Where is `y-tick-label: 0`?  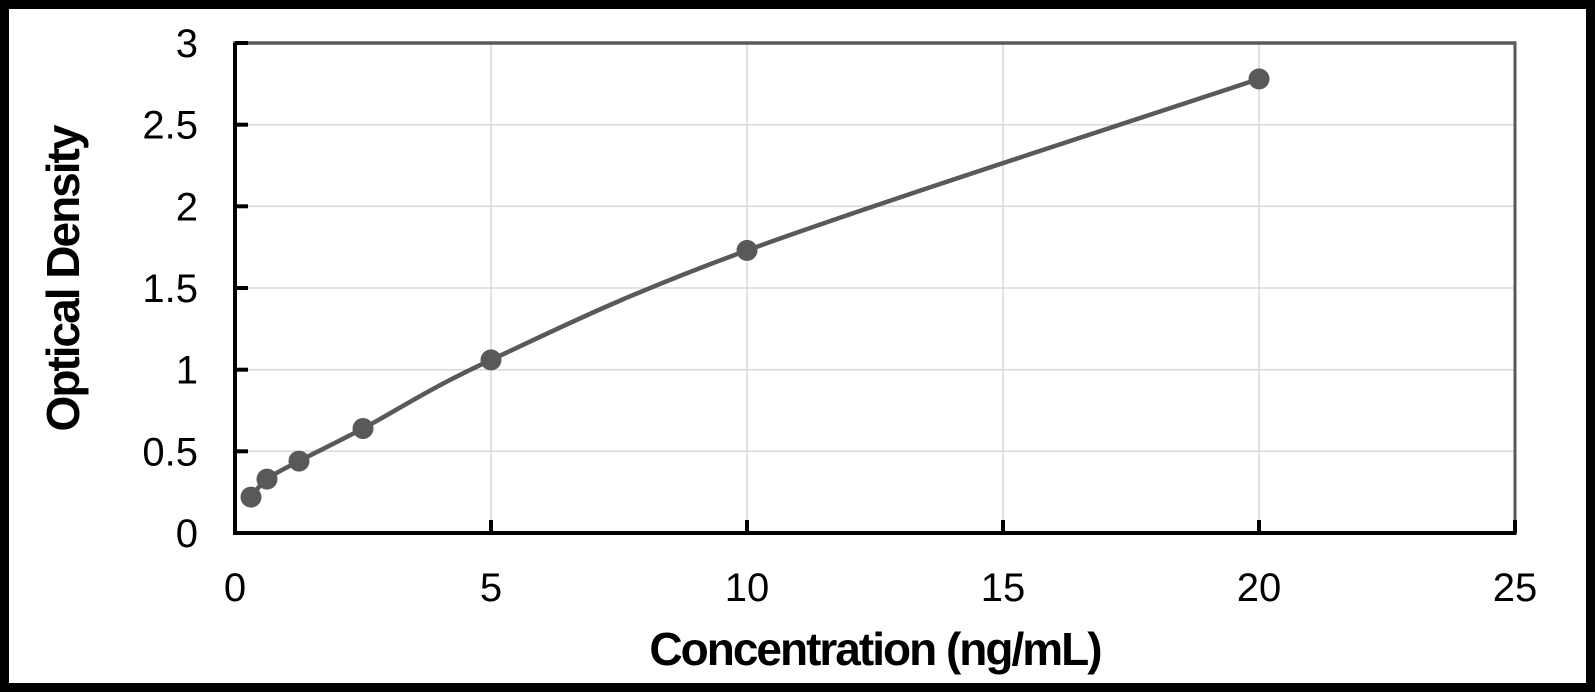
y-tick-label: 0 is located at coordinates (187, 534).